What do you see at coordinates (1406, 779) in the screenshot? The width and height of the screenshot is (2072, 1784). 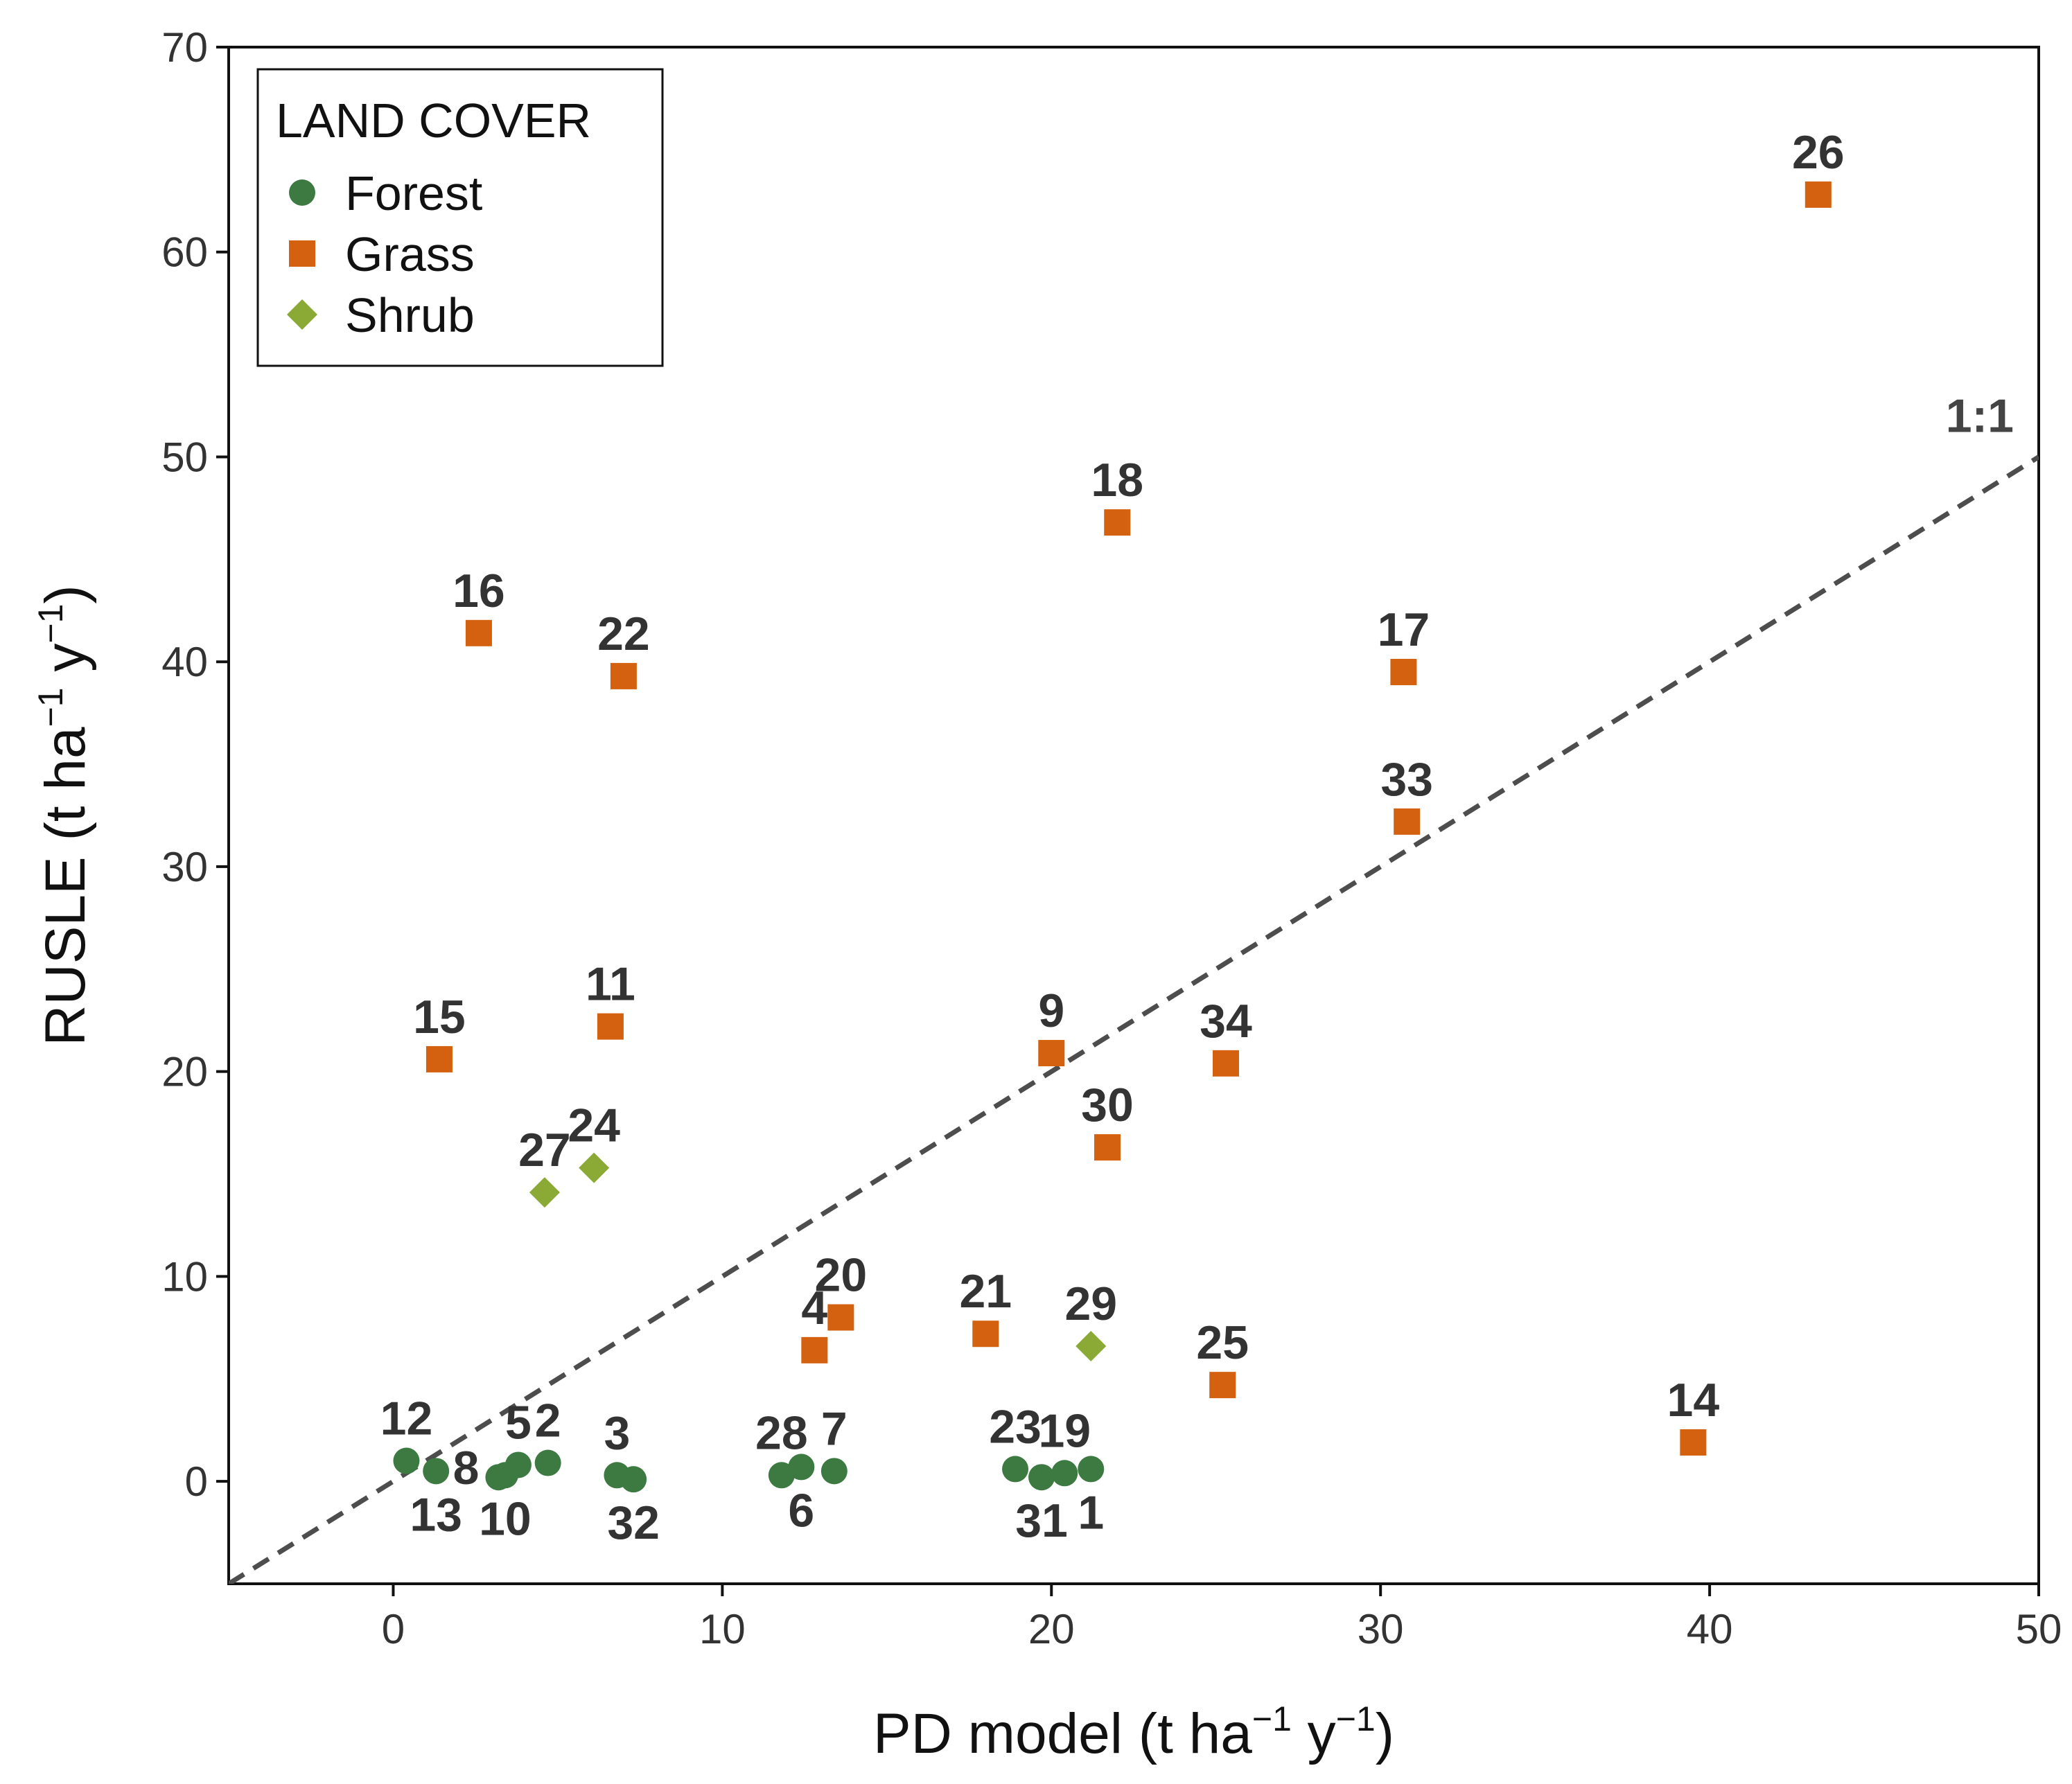 I see `point-label-33: 33` at bounding box center [1406, 779].